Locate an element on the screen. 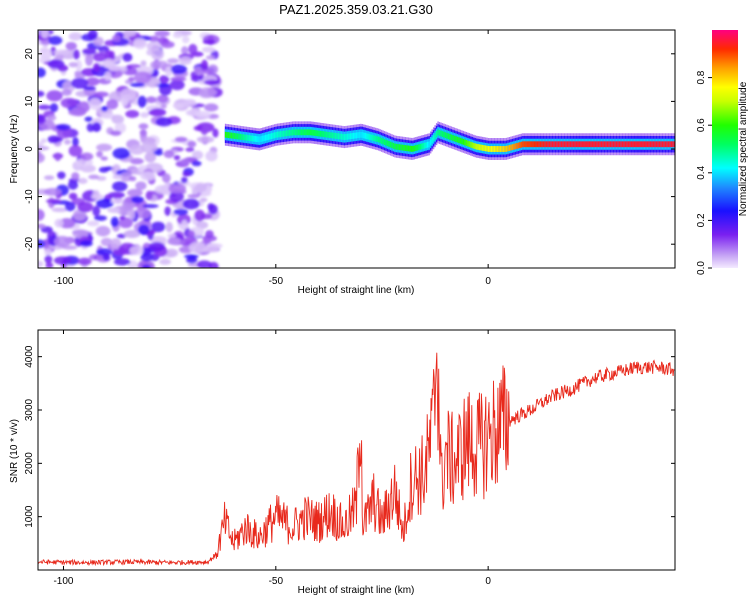 This screenshot has height=600, width=750. colorbar-ticks: 0.0 0.2 0.4 0.6 0.8 is located at coordinates (704, 172).